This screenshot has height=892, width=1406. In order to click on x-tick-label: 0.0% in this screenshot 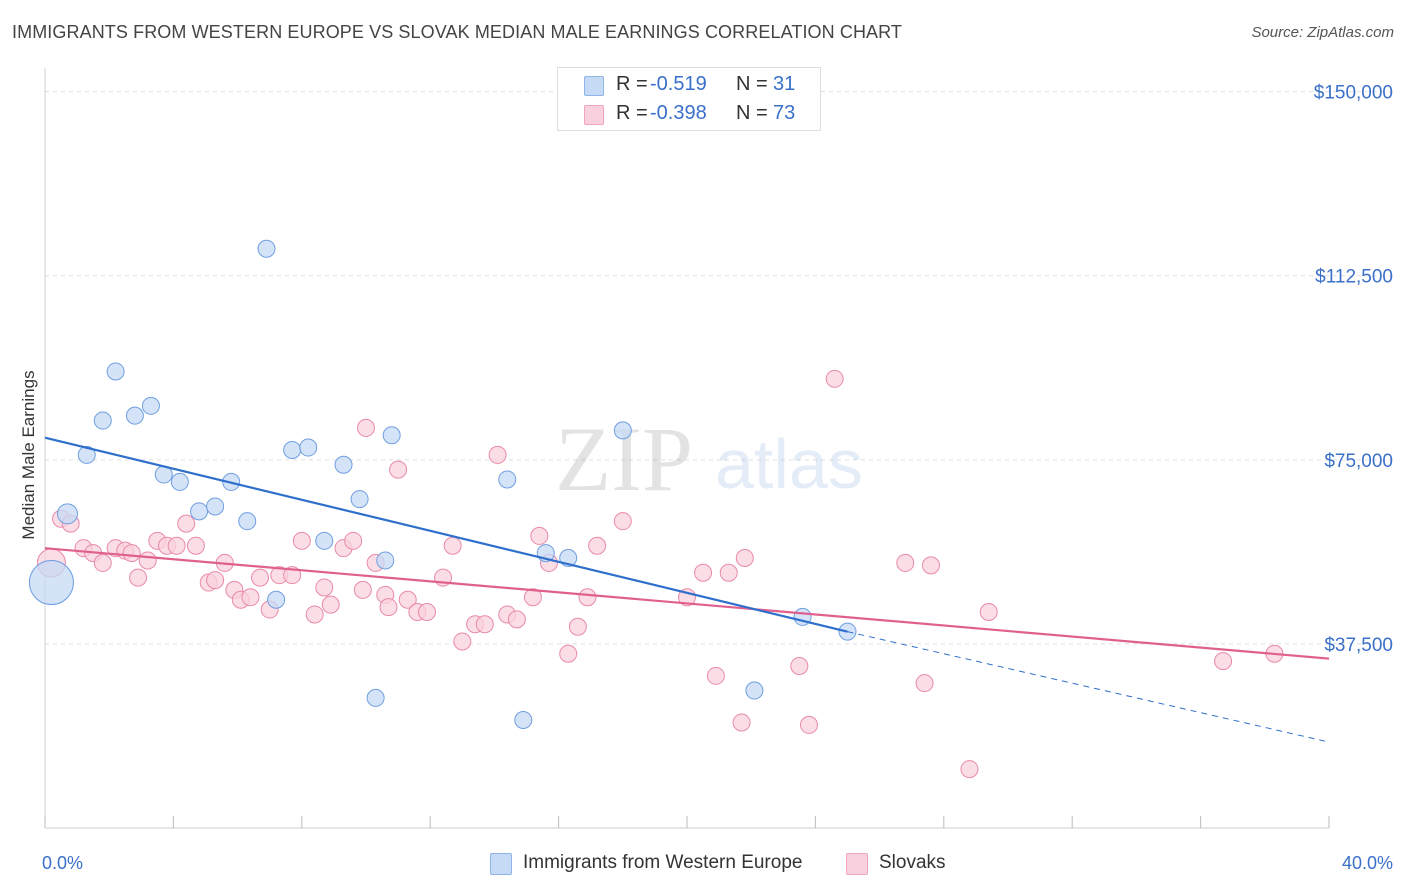, I will do `click(62, 863)`.